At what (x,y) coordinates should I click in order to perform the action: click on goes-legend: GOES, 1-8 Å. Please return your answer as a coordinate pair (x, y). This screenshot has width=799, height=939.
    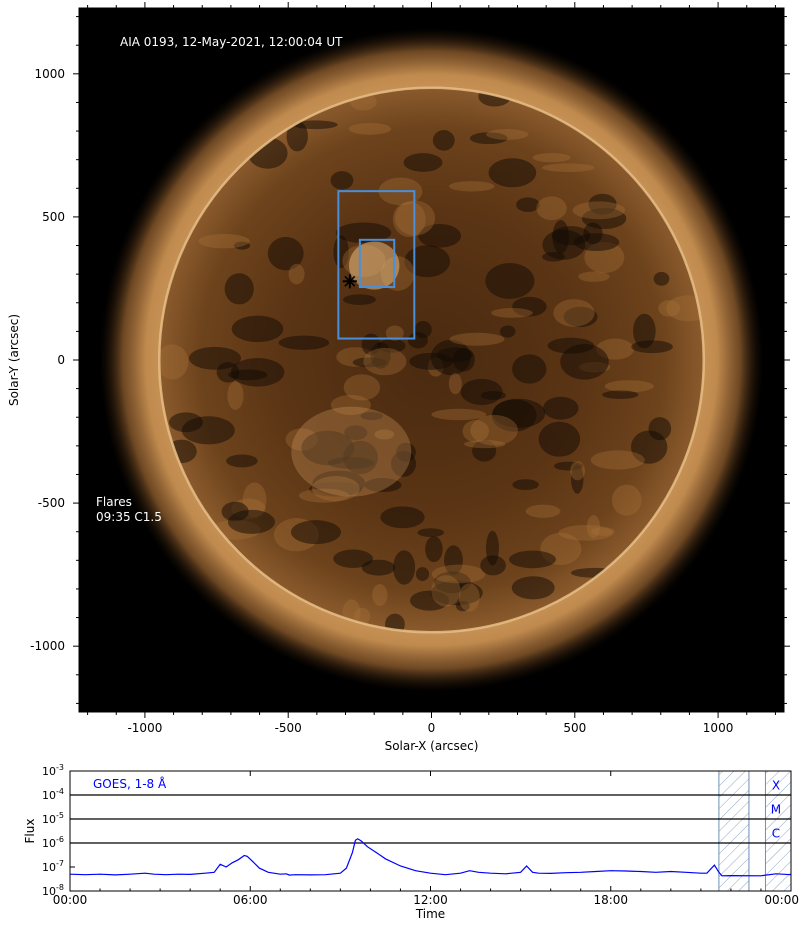
    Looking at the image, I should click on (130, 783).